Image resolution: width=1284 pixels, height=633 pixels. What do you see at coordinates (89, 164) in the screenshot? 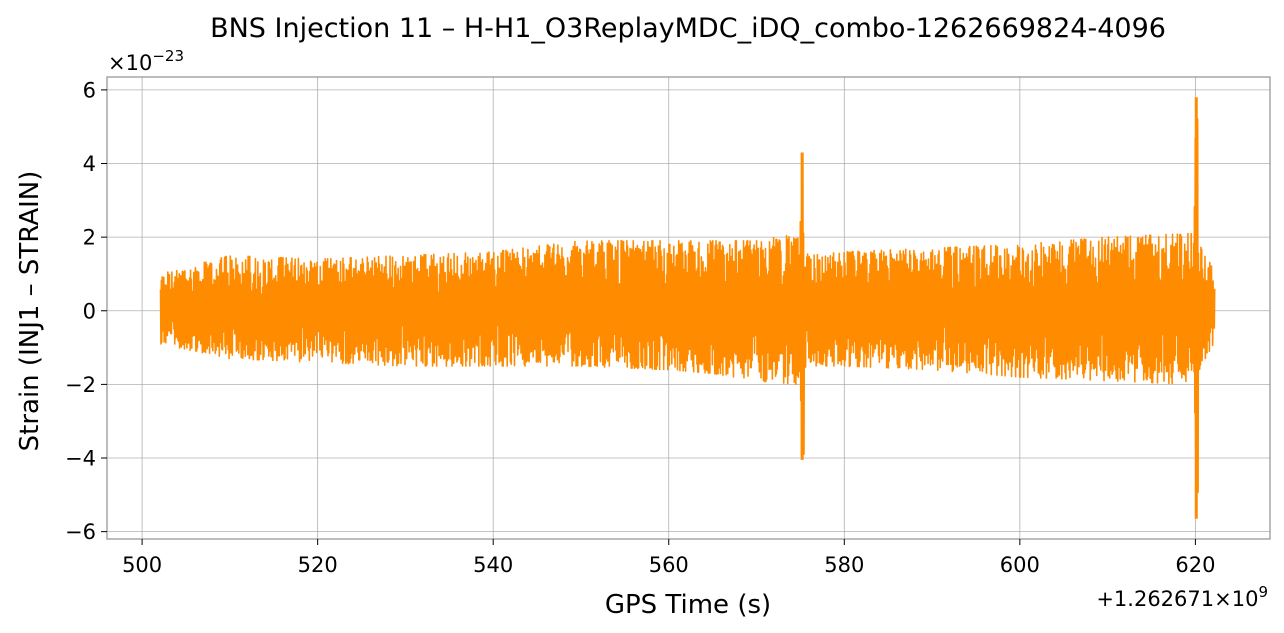
I see `y-tick-label: 4` at bounding box center [89, 164].